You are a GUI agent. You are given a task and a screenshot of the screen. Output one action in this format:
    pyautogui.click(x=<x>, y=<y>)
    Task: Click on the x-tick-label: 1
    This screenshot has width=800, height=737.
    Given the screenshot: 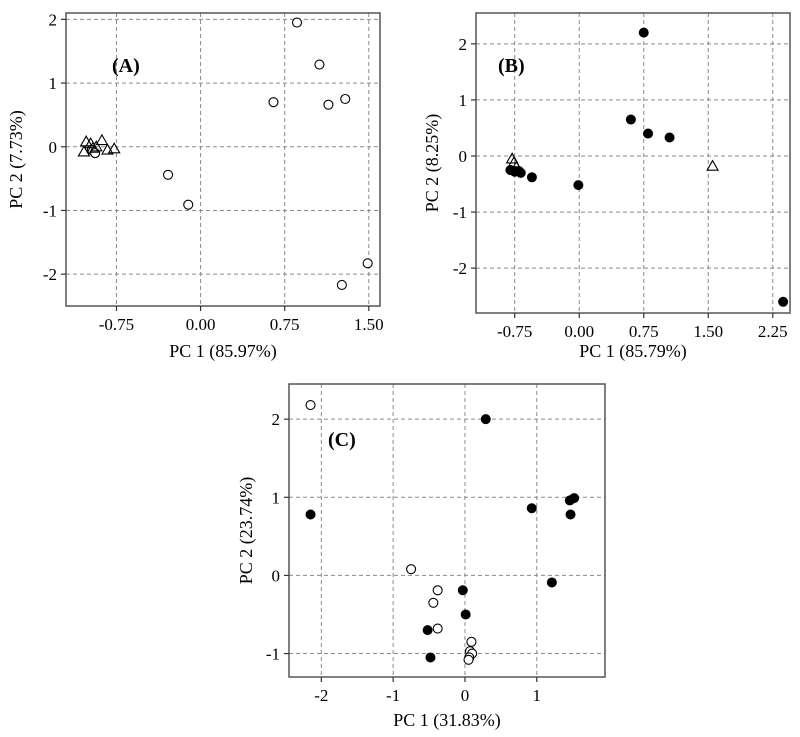 What is the action you would take?
    pyautogui.click(x=537, y=695)
    